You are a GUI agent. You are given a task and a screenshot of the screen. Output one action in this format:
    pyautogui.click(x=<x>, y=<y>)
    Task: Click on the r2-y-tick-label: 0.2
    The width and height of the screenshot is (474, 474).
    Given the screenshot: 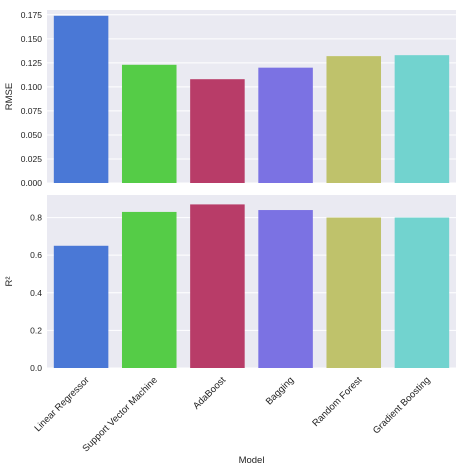 What is the action you would take?
    pyautogui.click(x=36, y=330)
    